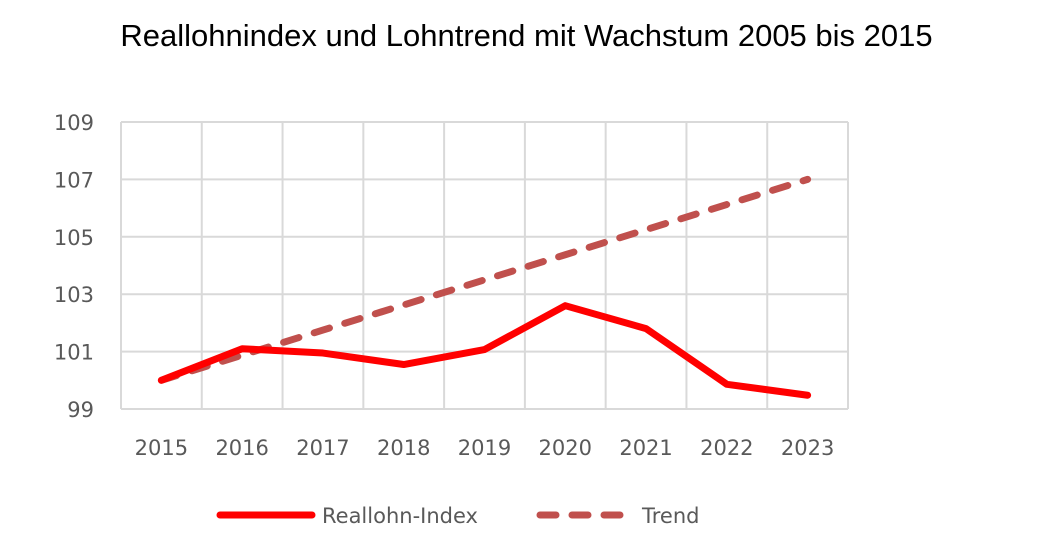  Describe the element at coordinates (74, 180) in the screenshot. I see `y-tick-label: 107` at that location.